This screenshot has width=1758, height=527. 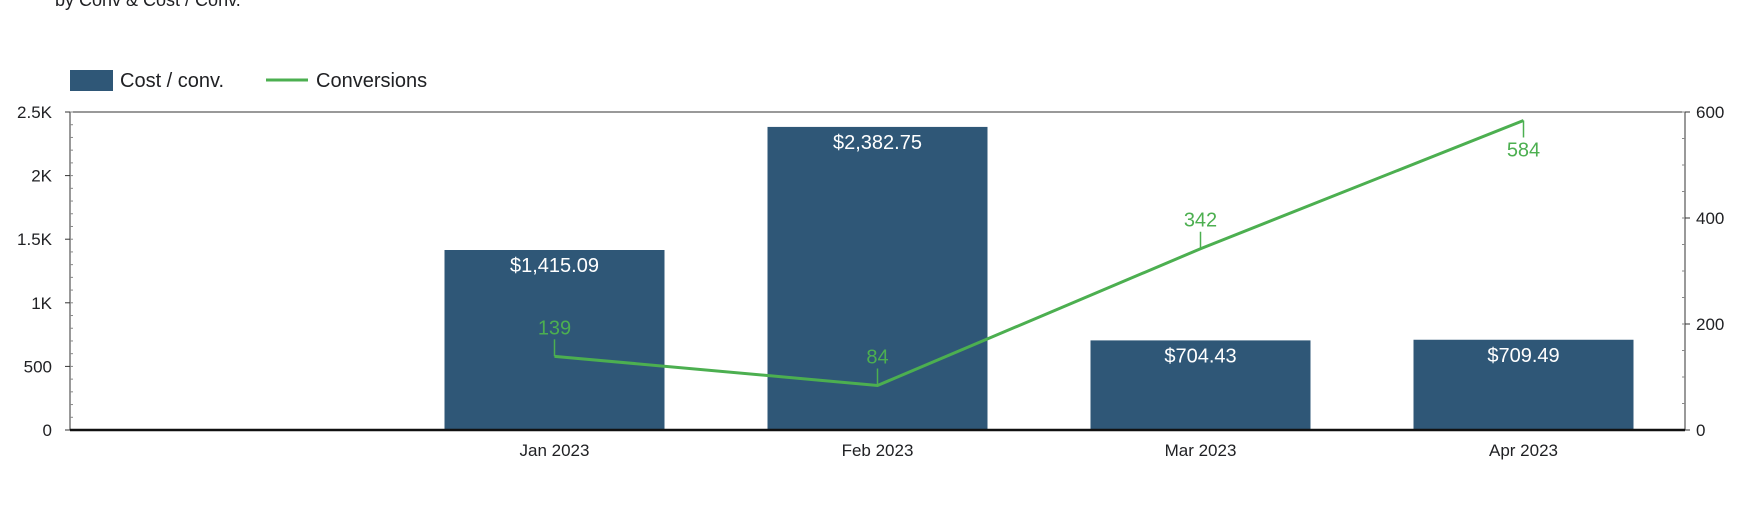 What do you see at coordinates (172, 81) in the screenshot?
I see `legend-label-cost-per-conv: Cost / conv.` at bounding box center [172, 81].